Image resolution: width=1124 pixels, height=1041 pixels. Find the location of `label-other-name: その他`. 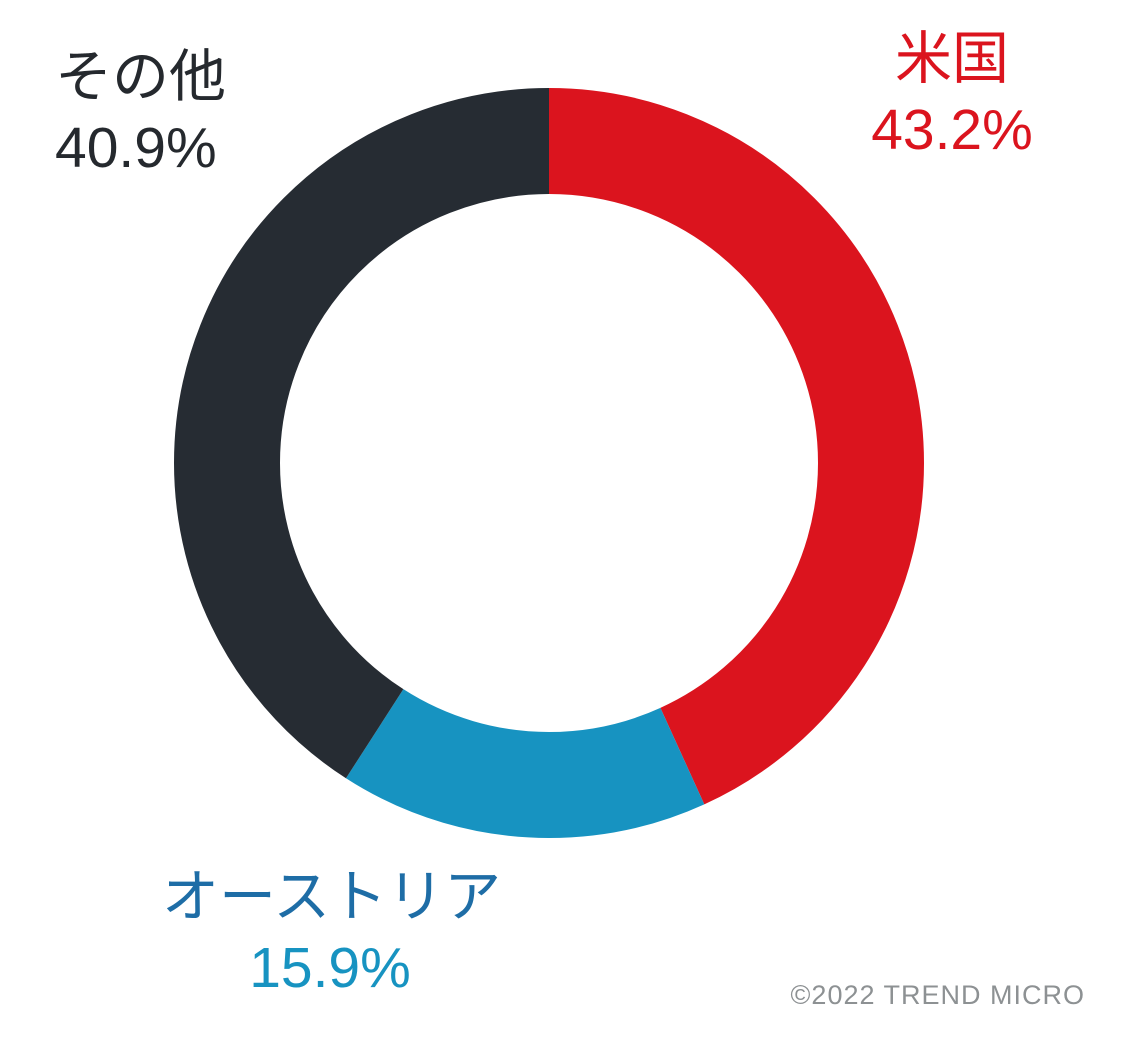

label-other-name: その他 is located at coordinates (140, 77).